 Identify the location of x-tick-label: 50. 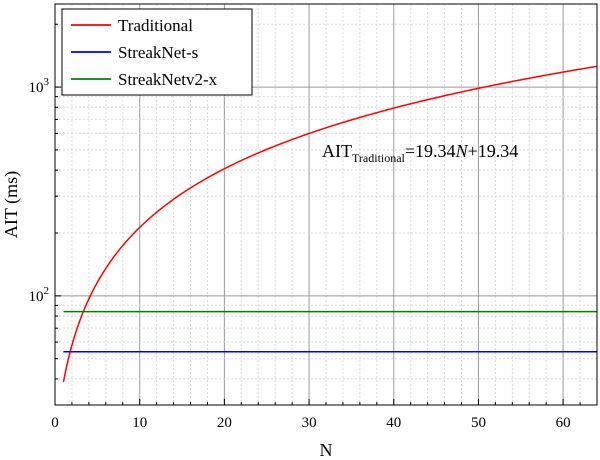
(478, 423).